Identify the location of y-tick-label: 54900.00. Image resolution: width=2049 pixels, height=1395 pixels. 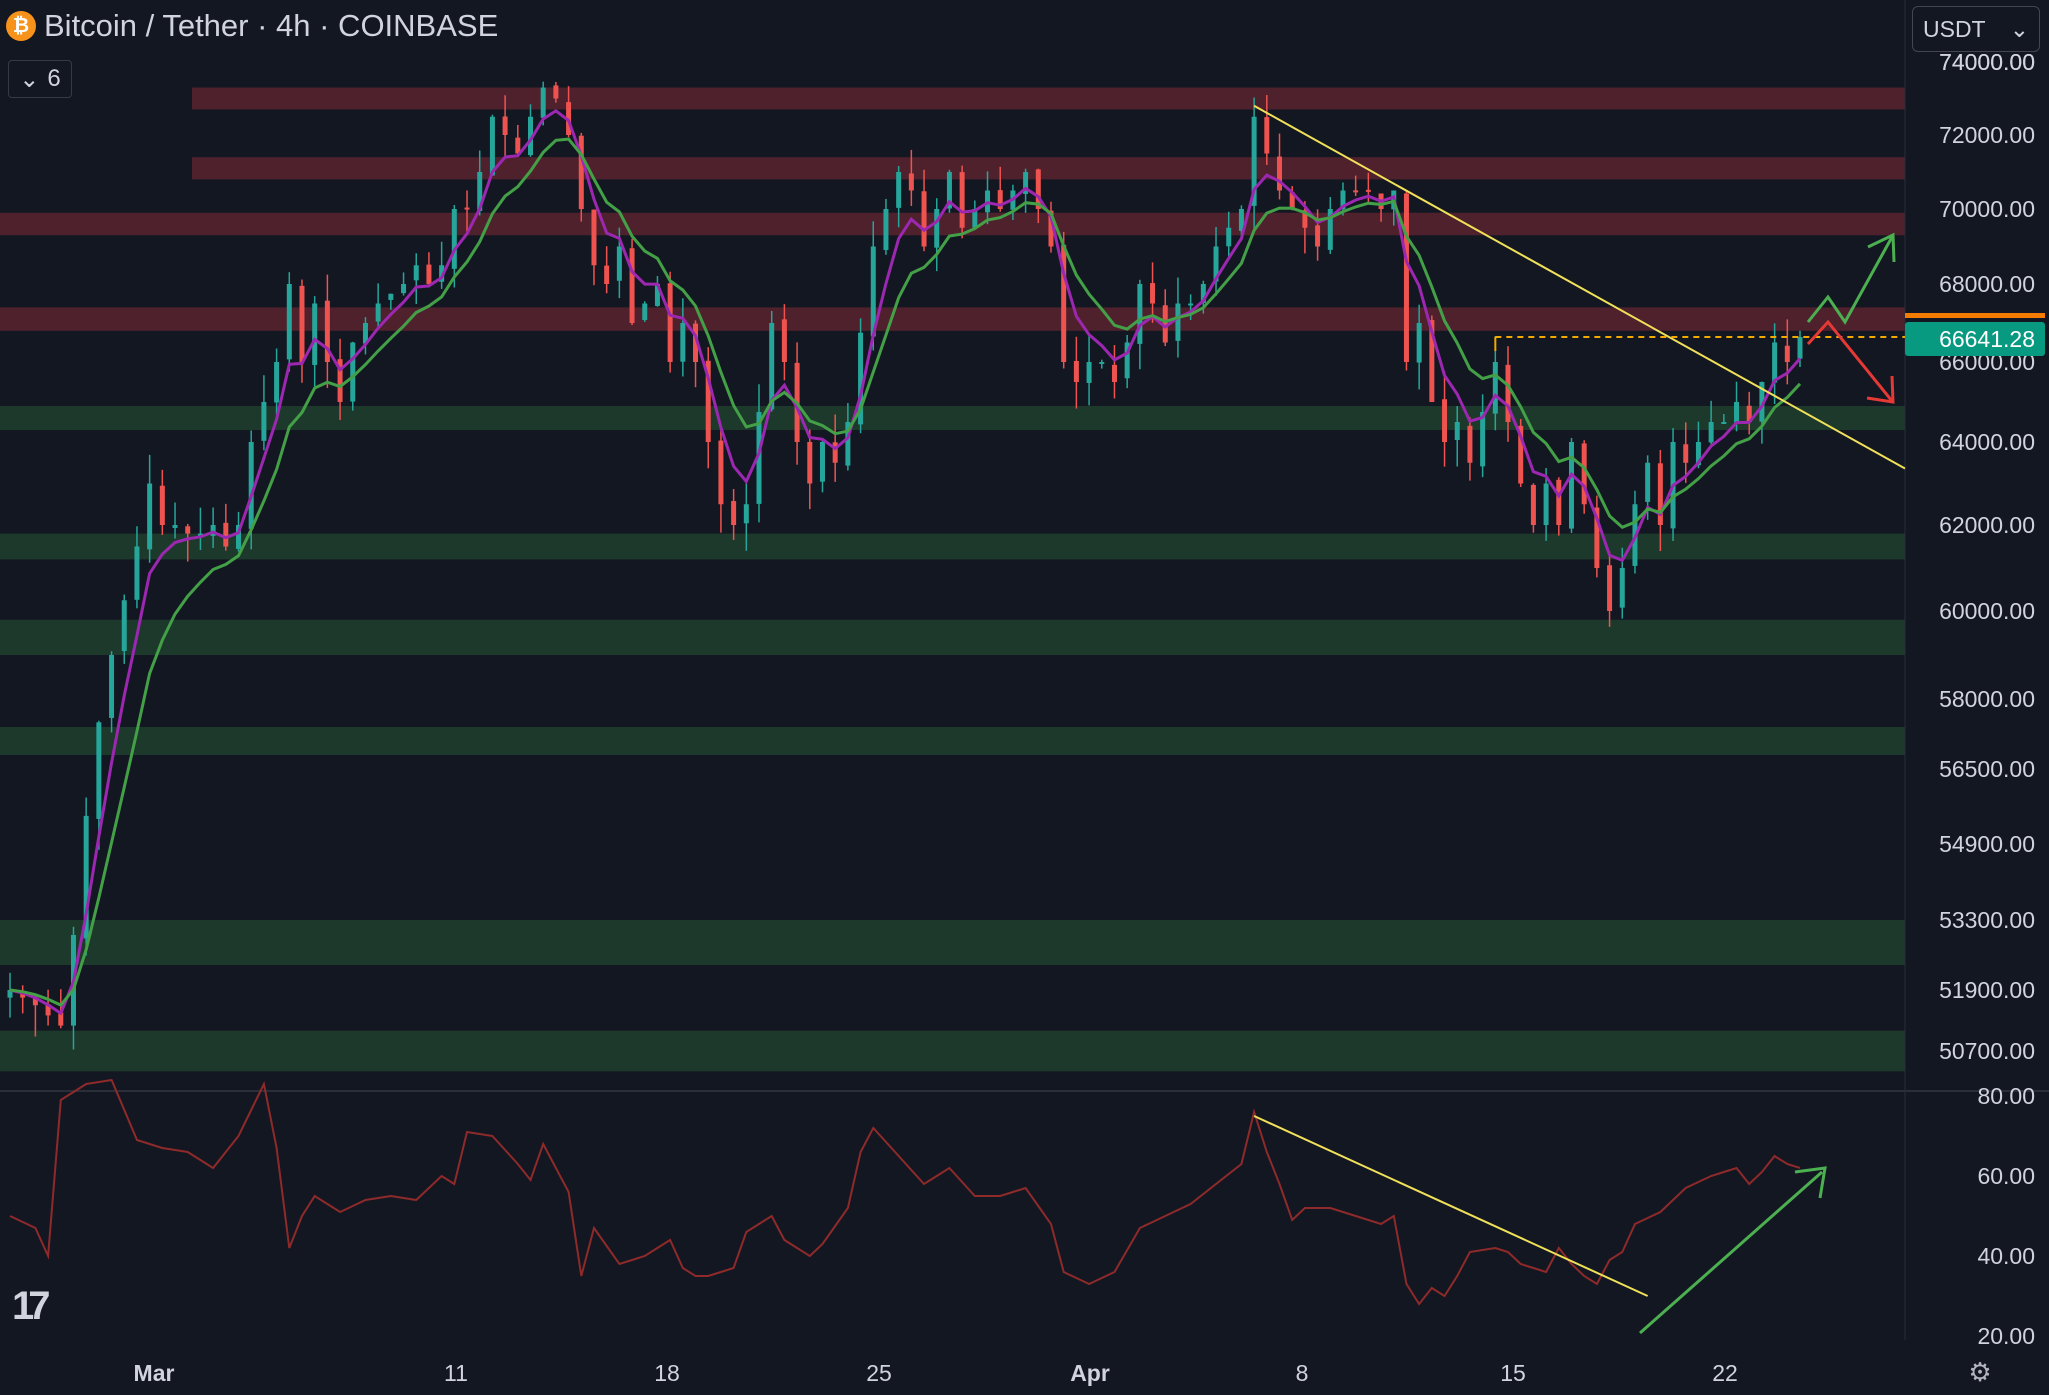
(1987, 844).